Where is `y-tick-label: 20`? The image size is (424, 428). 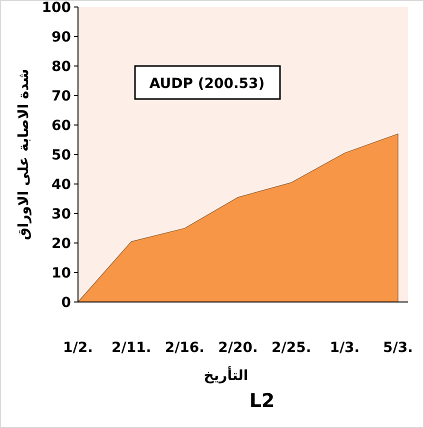 y-tick-label: 20 is located at coordinates (62, 244).